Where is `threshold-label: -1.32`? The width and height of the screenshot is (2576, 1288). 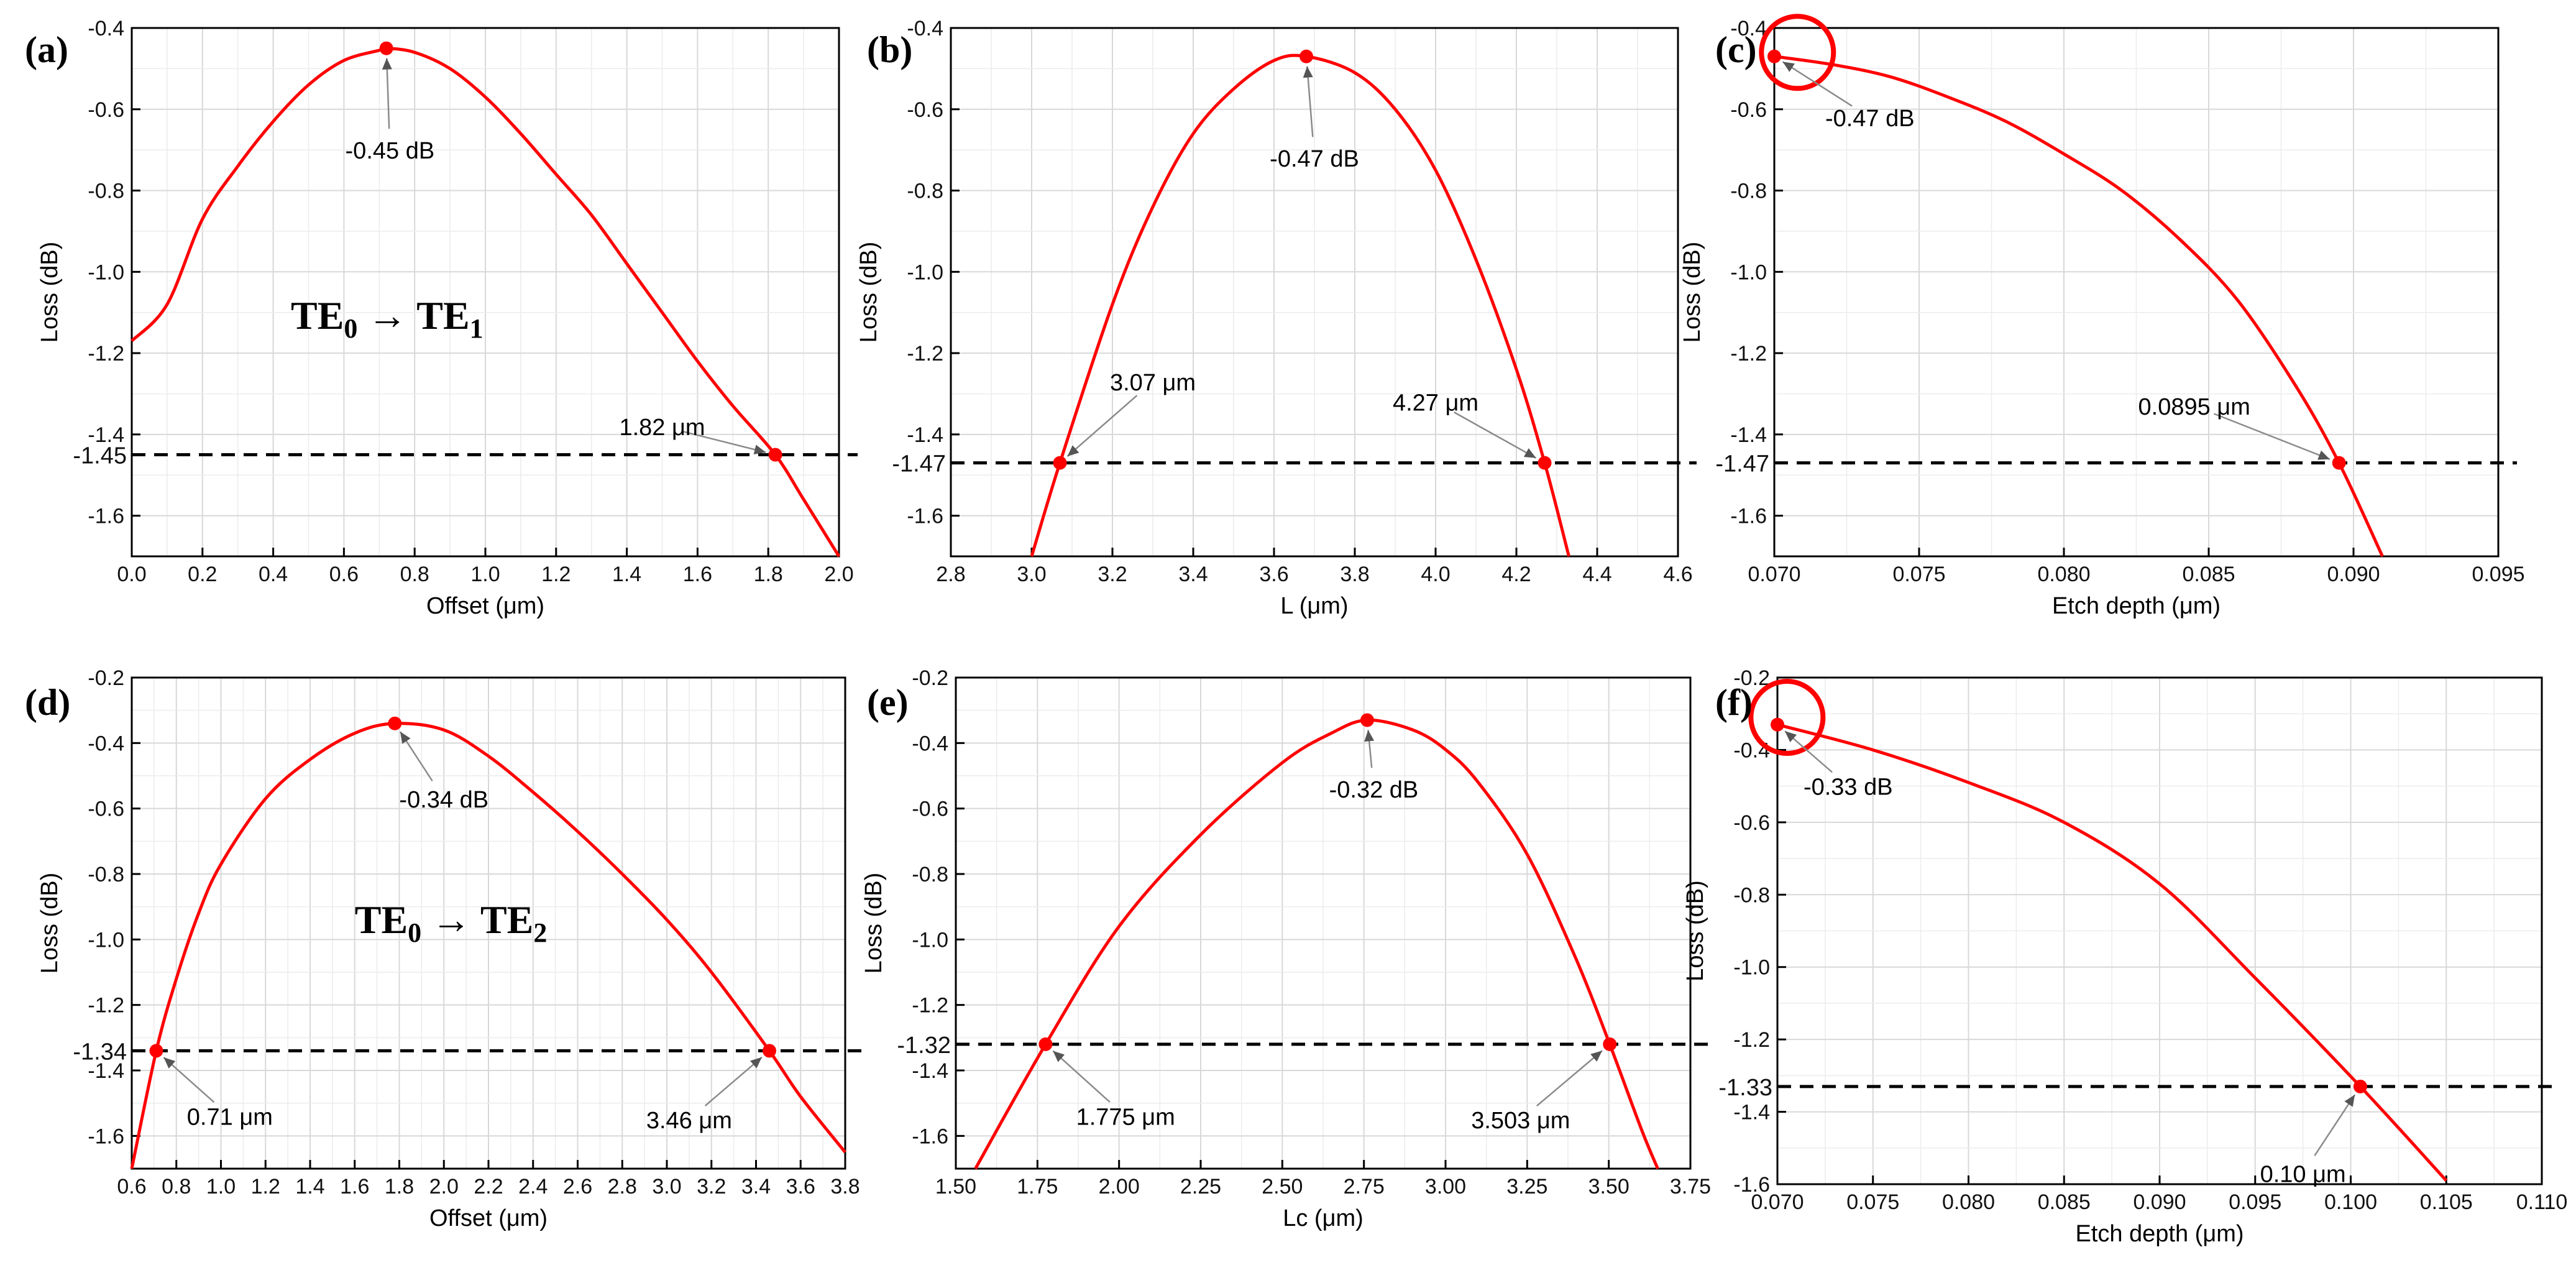
threshold-label: -1.32 is located at coordinates (924, 1046).